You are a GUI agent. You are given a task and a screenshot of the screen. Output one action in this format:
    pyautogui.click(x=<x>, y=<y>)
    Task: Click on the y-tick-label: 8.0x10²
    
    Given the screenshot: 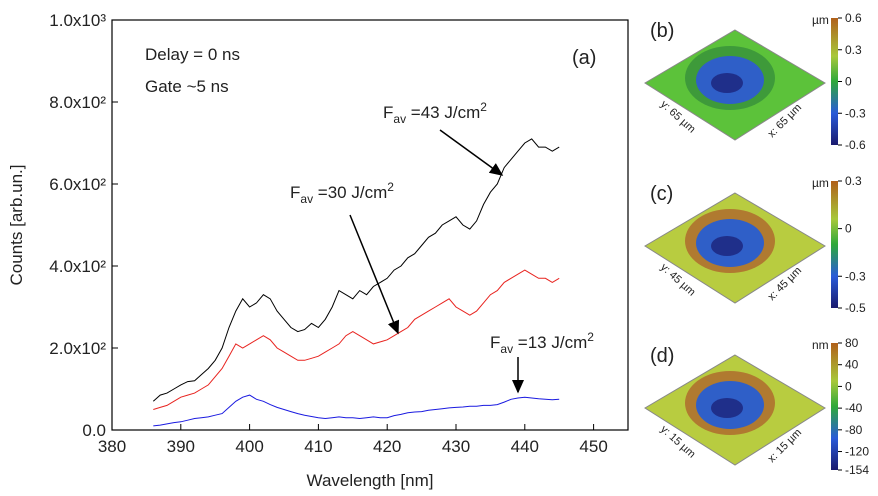 What is the action you would take?
    pyautogui.click(x=77, y=102)
    